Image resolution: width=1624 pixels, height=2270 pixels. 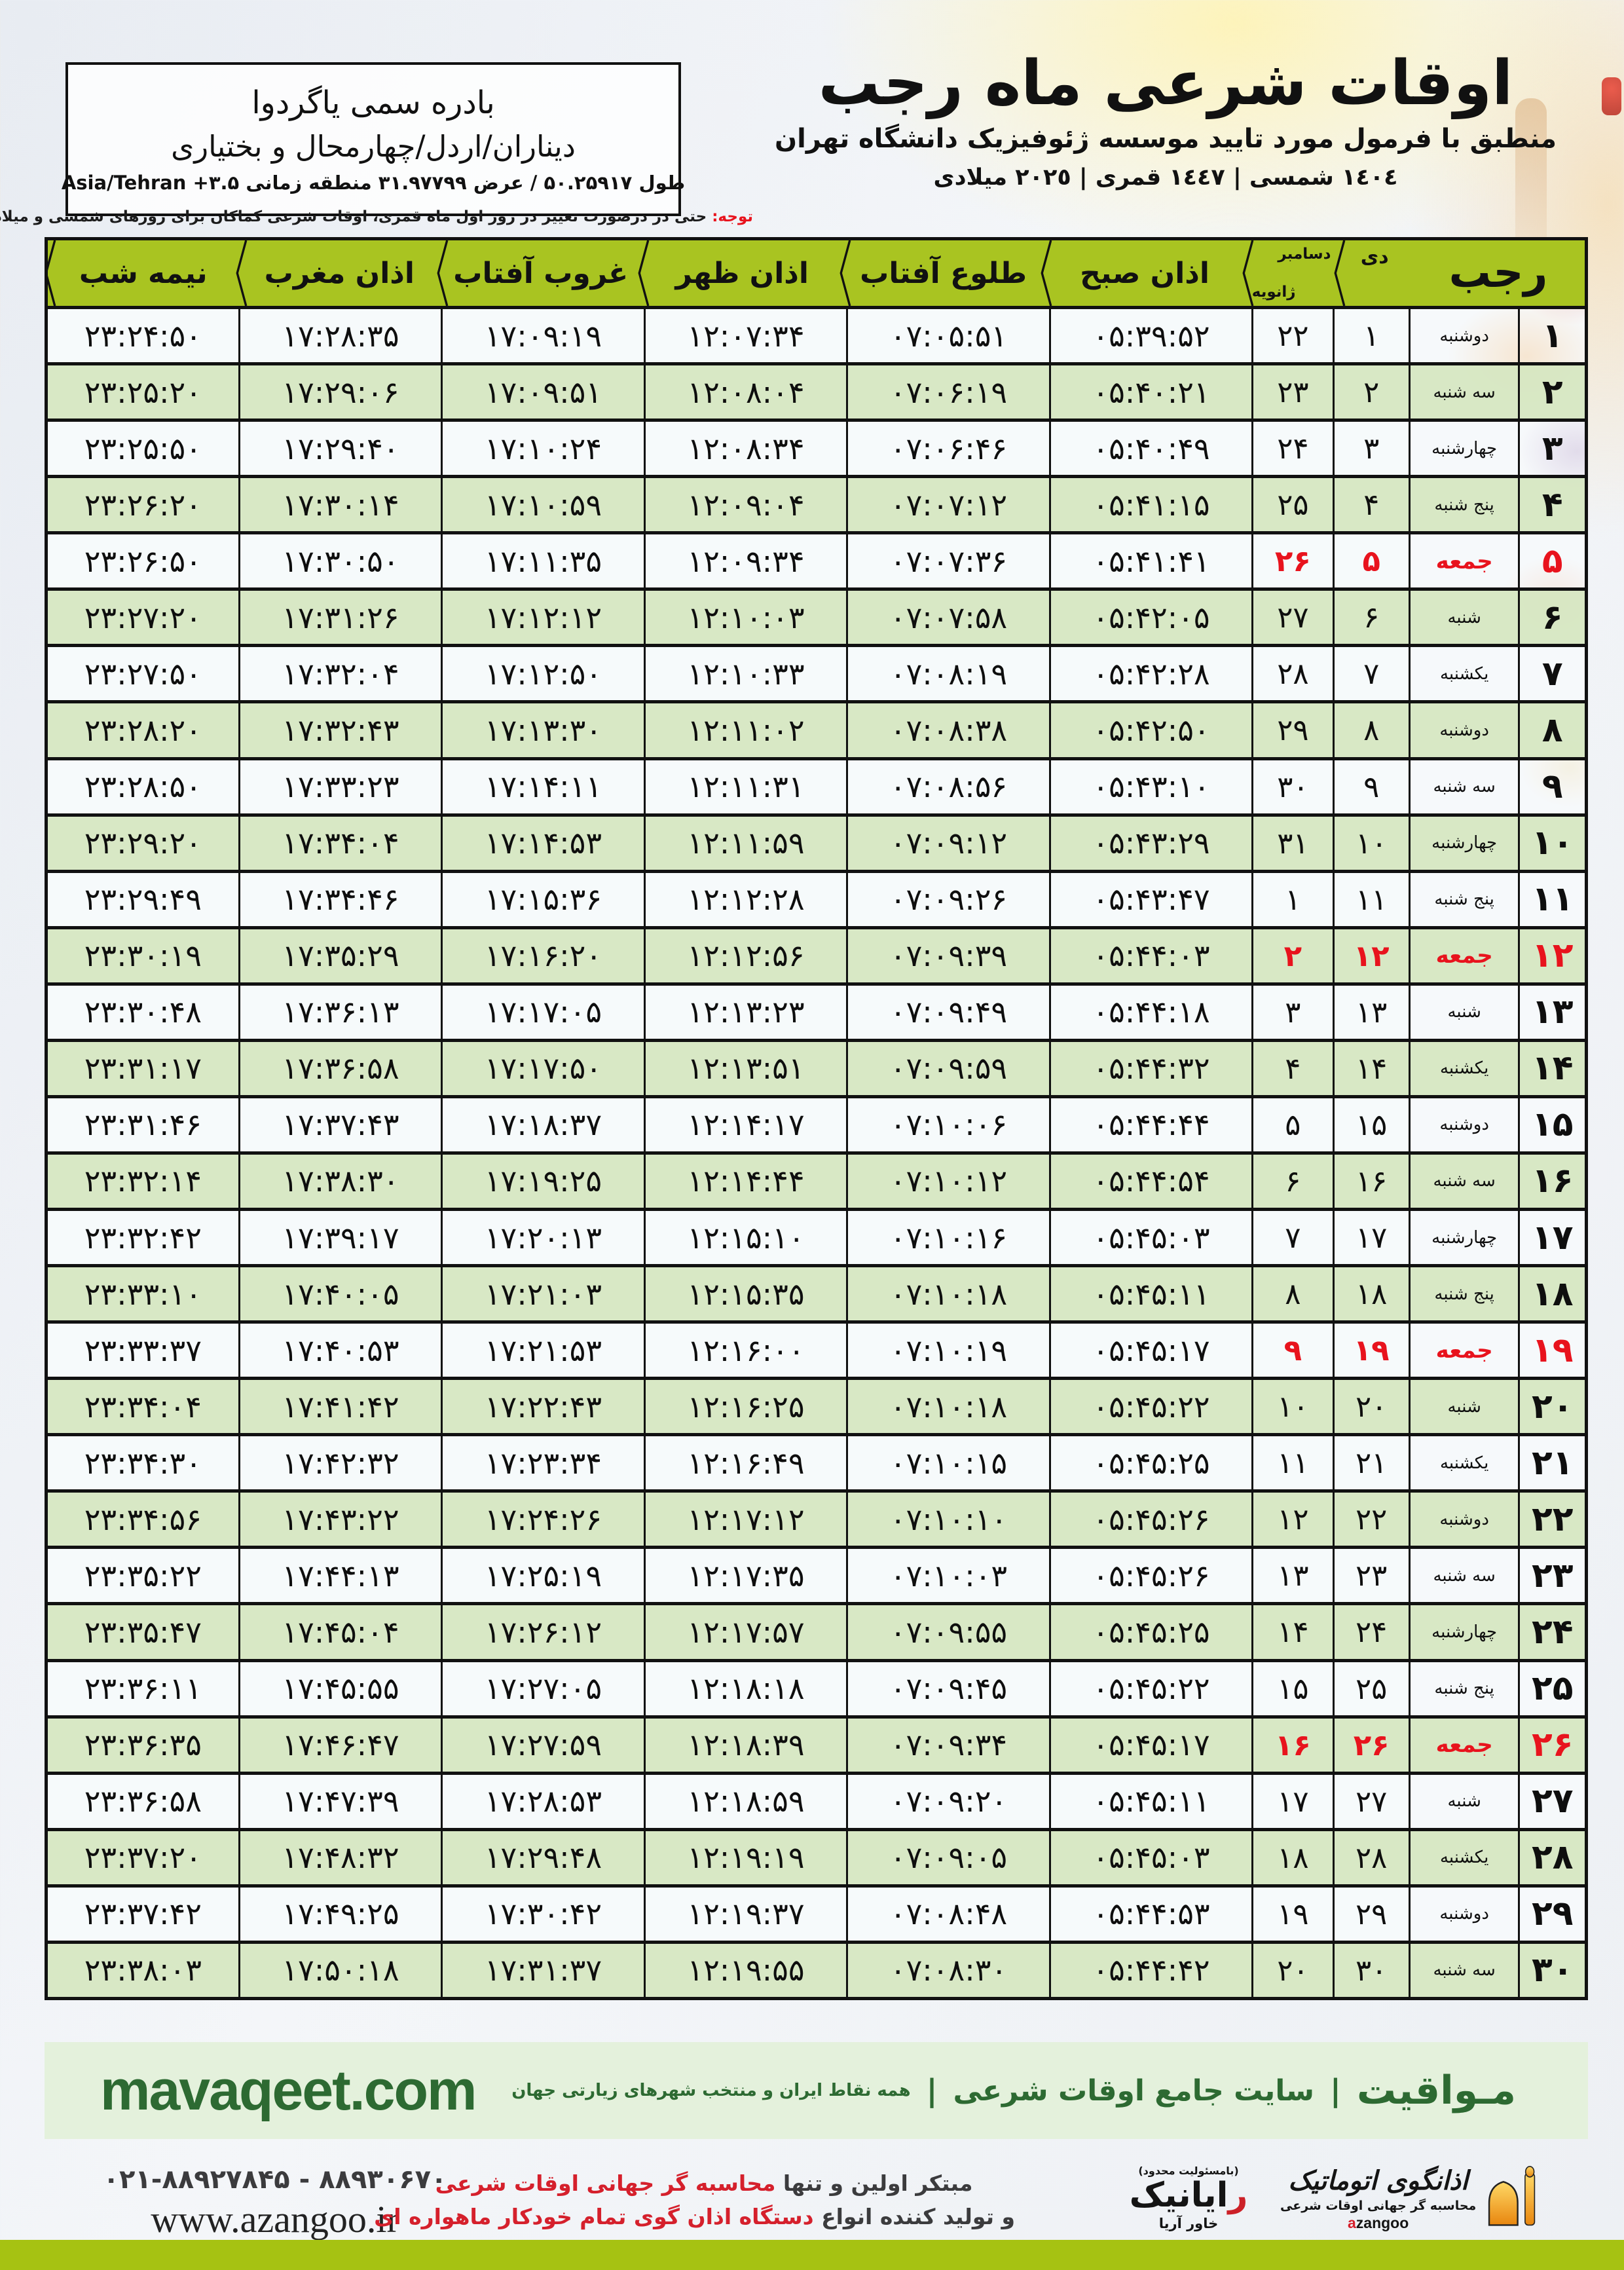 I want to click on location-region: دیناران/اردل/چهارمحال و بختیاری, so click(x=373, y=146).